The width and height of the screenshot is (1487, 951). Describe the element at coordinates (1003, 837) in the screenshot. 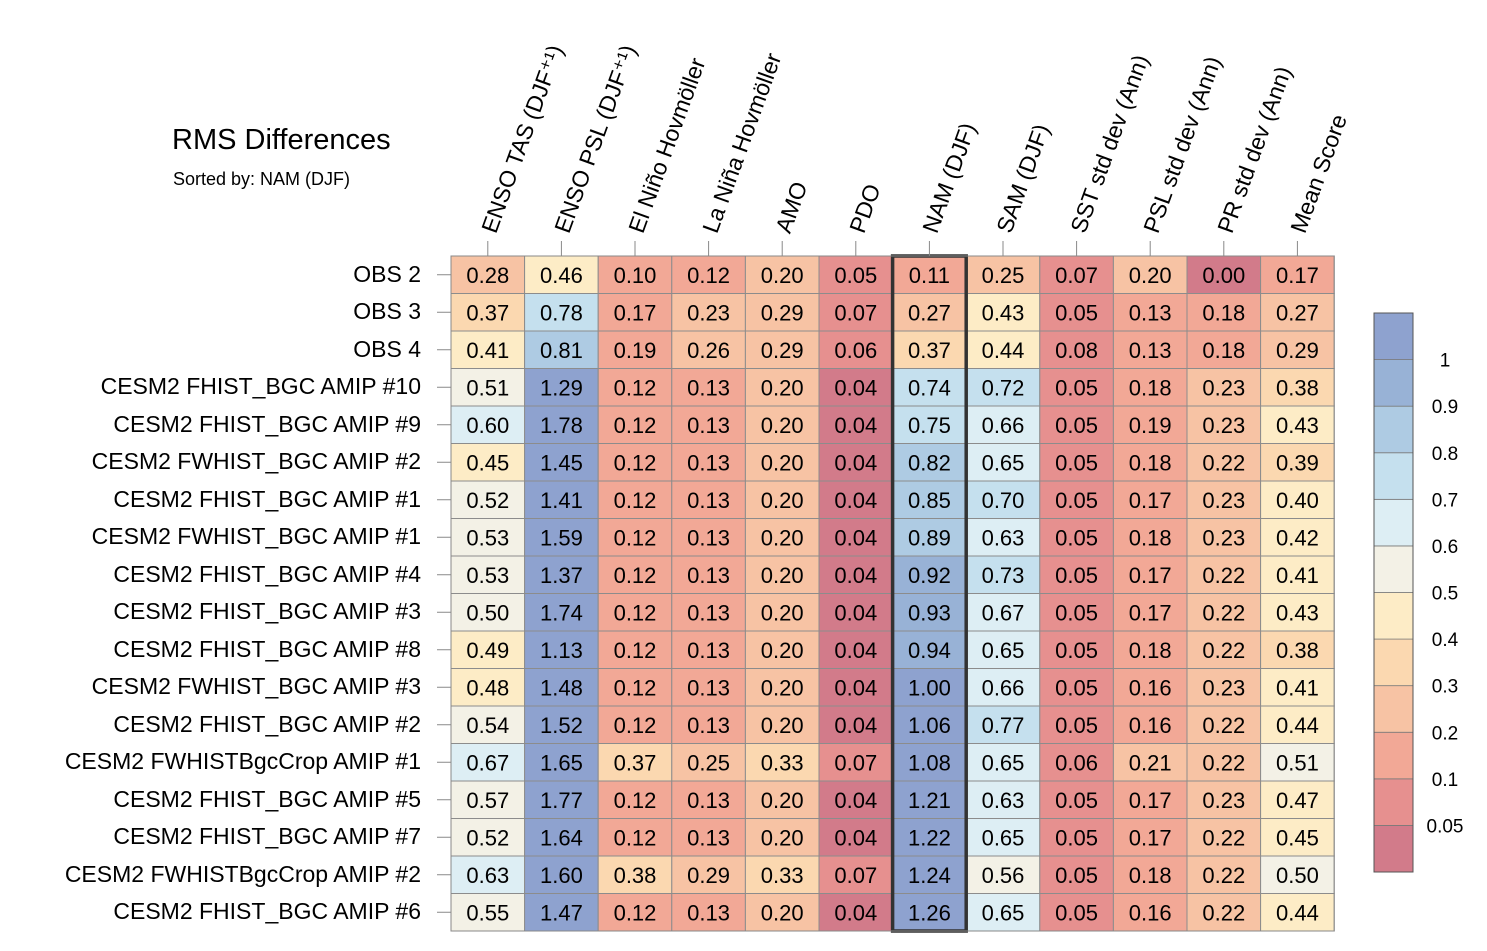

I see `cell-value-label: 0.65` at that location.